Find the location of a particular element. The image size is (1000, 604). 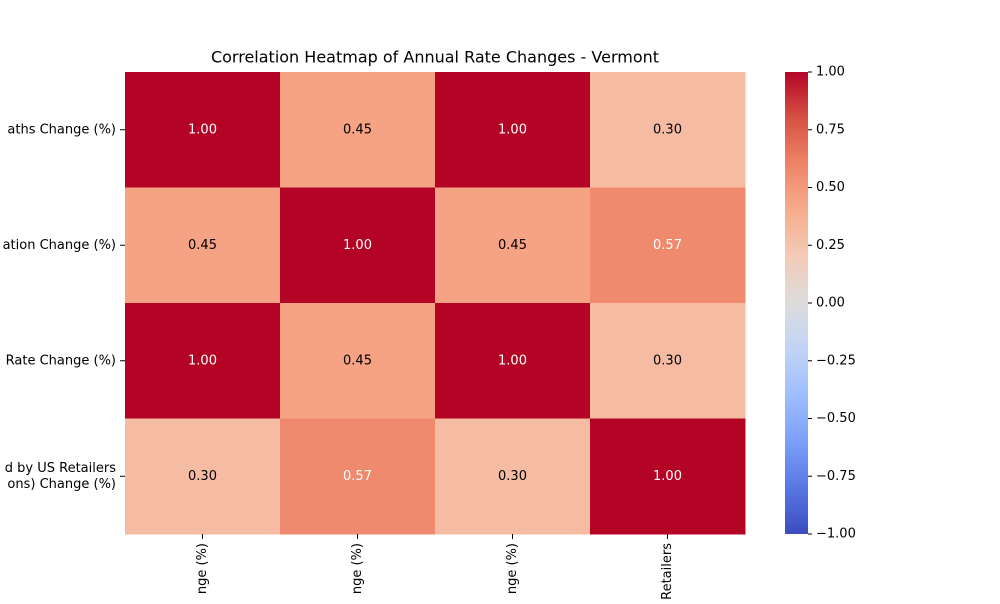

colorbar-tick-label: −1.00 is located at coordinates (836, 534).